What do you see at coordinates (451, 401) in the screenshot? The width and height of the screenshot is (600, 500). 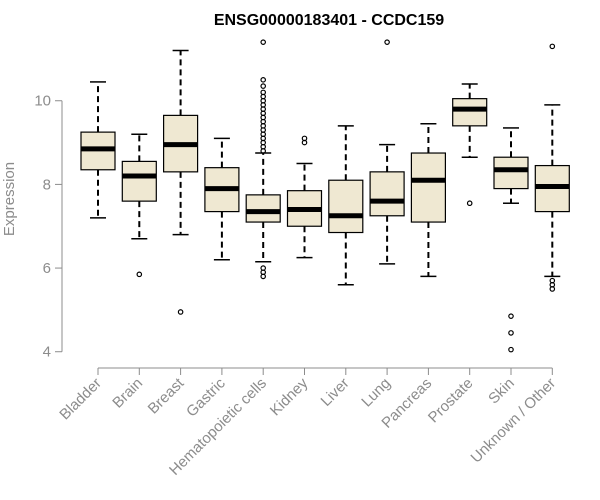 I see `x-tick-label: Prostate` at bounding box center [451, 401].